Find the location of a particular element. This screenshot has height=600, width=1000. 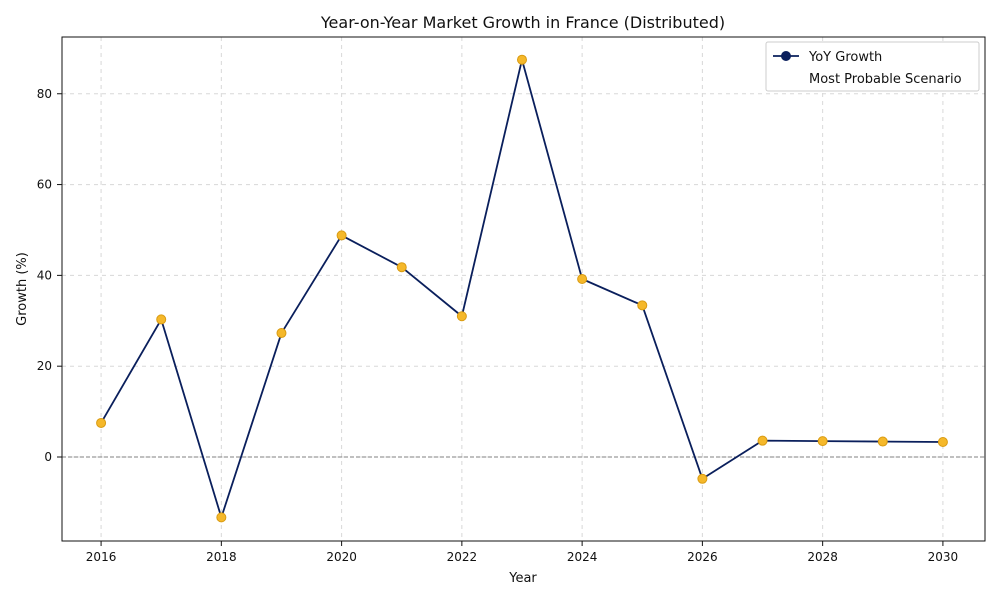

data-point-2026 is located at coordinates (702, 478).